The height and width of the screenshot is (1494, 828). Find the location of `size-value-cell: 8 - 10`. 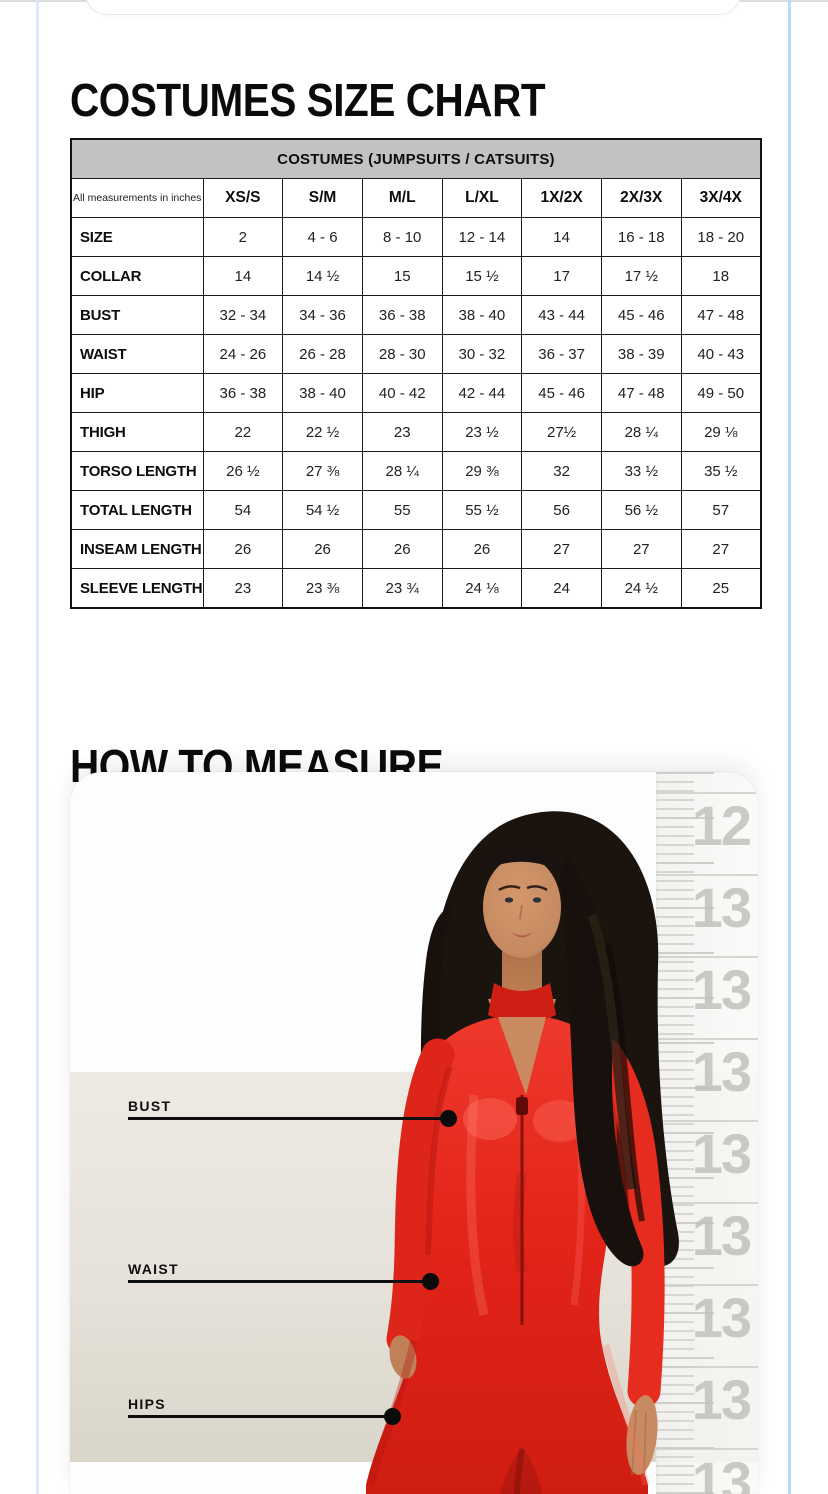

size-value-cell: 8 - 10 is located at coordinates (402, 237).